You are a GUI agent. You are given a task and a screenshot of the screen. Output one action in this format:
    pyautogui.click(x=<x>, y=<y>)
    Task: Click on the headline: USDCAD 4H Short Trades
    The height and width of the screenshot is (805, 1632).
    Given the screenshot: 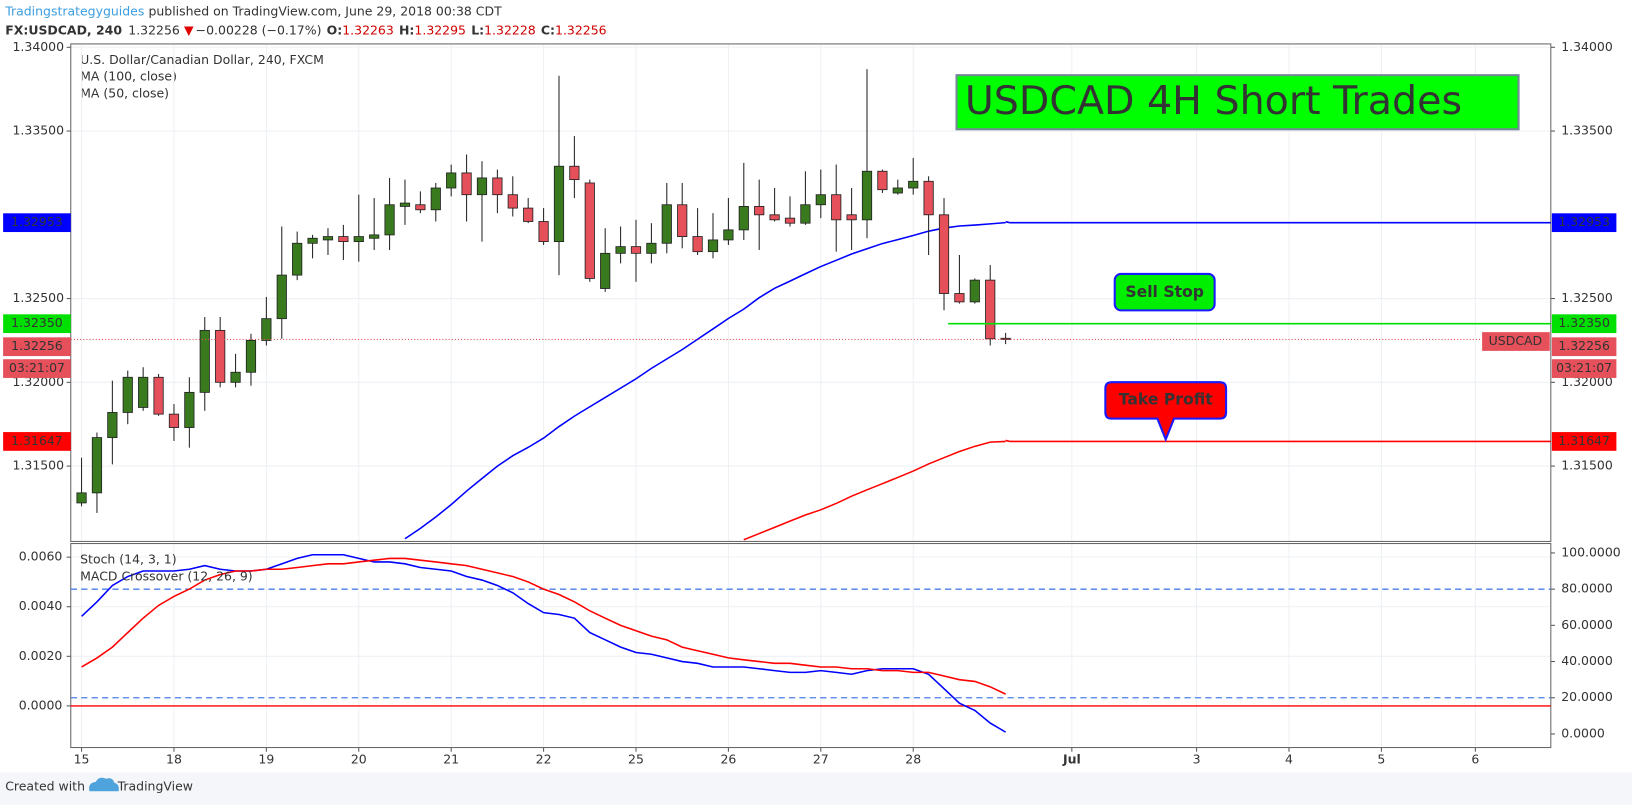 What is the action you would take?
    pyautogui.click(x=1213, y=101)
    